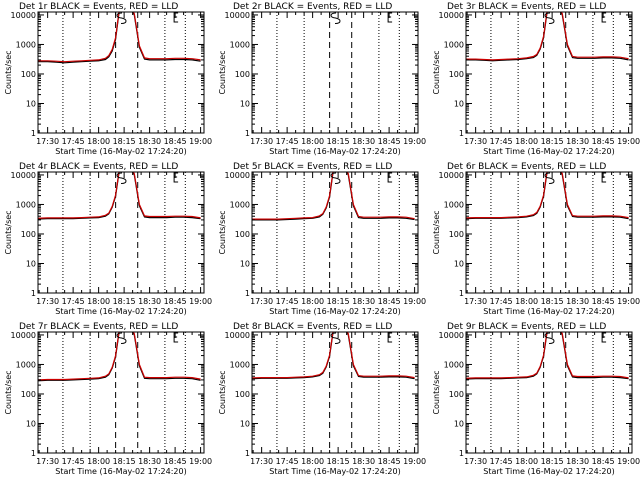  Describe the element at coordinates (312, 327) in the screenshot. I see `panel-title: Det 8r BLACK = Events, RED = LLD` at that location.